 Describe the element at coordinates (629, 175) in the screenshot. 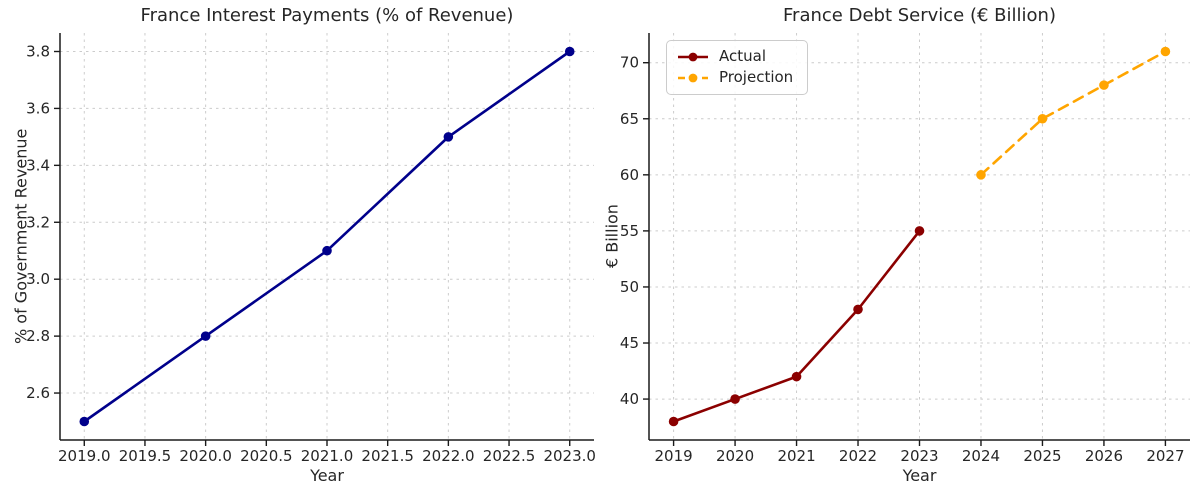

I see `y-tick-label: 60` at that location.